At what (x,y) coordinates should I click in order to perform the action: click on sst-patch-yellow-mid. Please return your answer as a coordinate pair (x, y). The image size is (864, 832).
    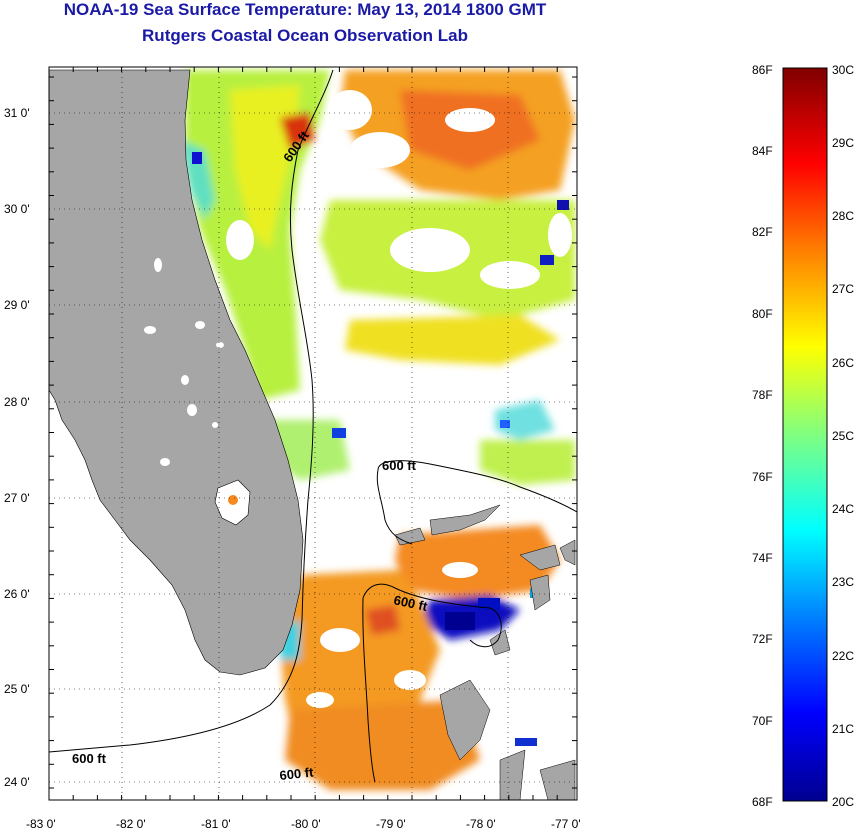
    Looking at the image, I should click on (452, 340).